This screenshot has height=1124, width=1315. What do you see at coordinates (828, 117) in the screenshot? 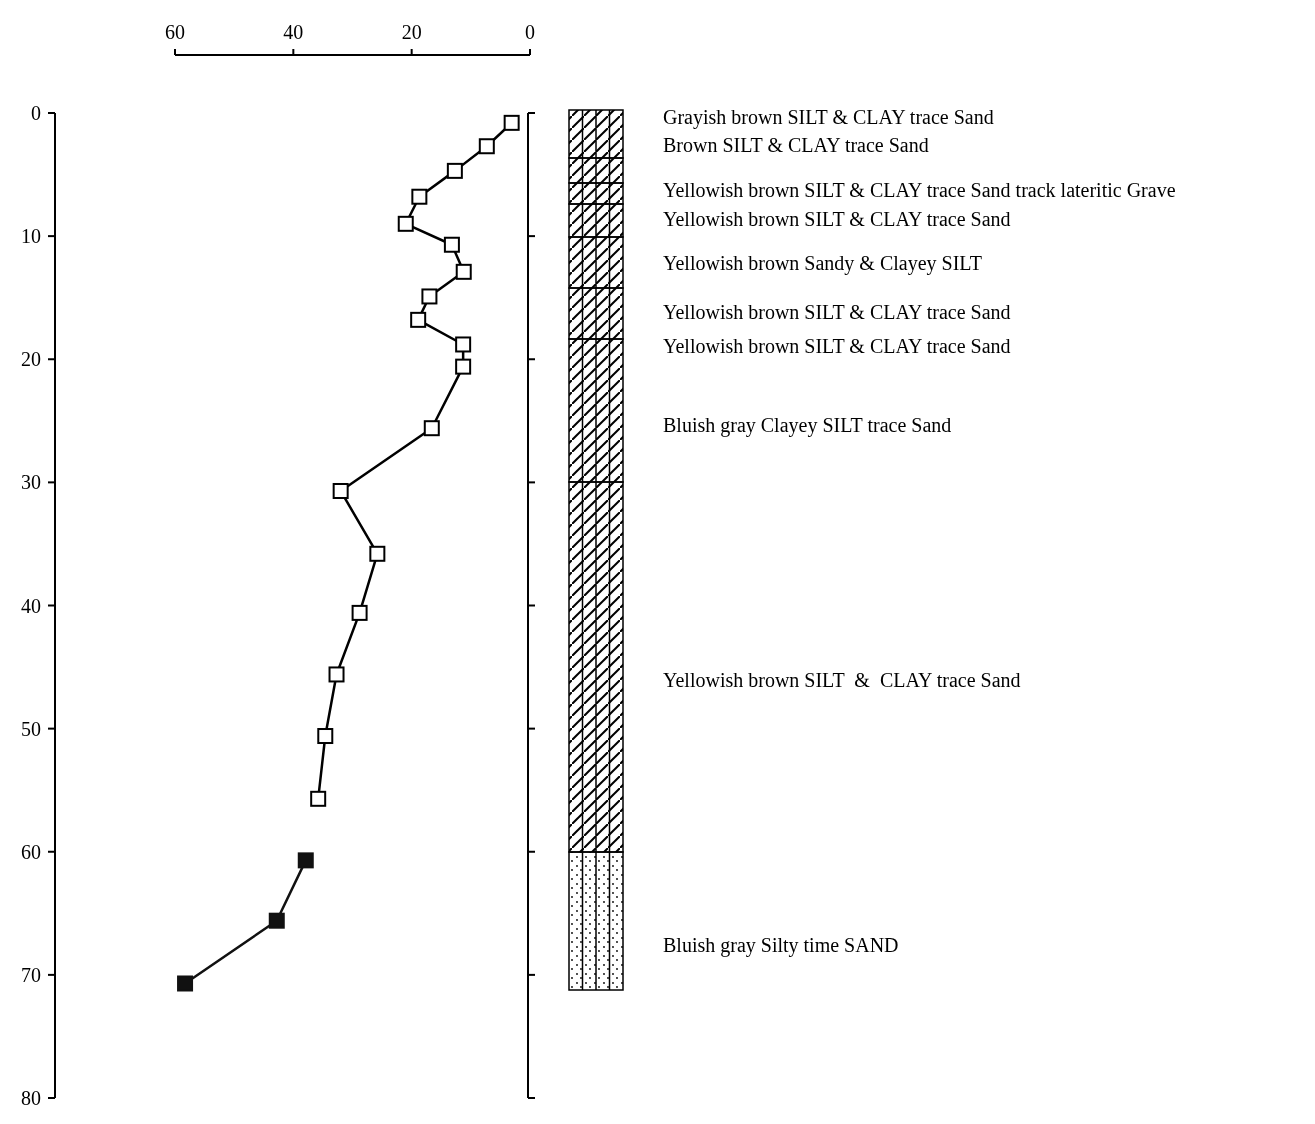
I see `text: Grayish brown SILT & CLAY trace Sand` at bounding box center [828, 117].